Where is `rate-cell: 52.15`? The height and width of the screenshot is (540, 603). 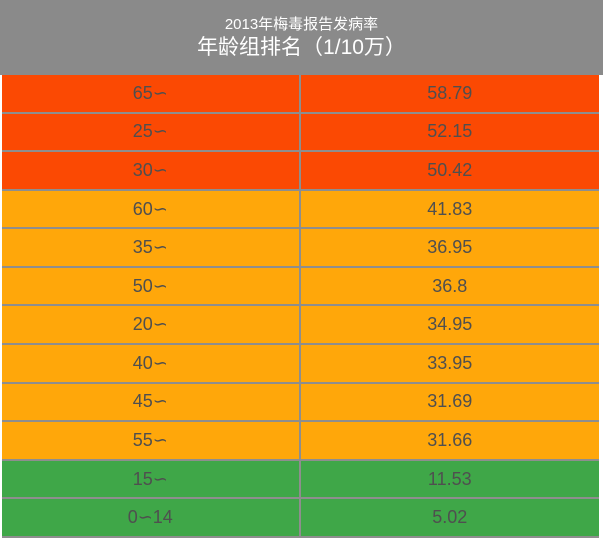
rate-cell: 52.15 is located at coordinates (450, 131).